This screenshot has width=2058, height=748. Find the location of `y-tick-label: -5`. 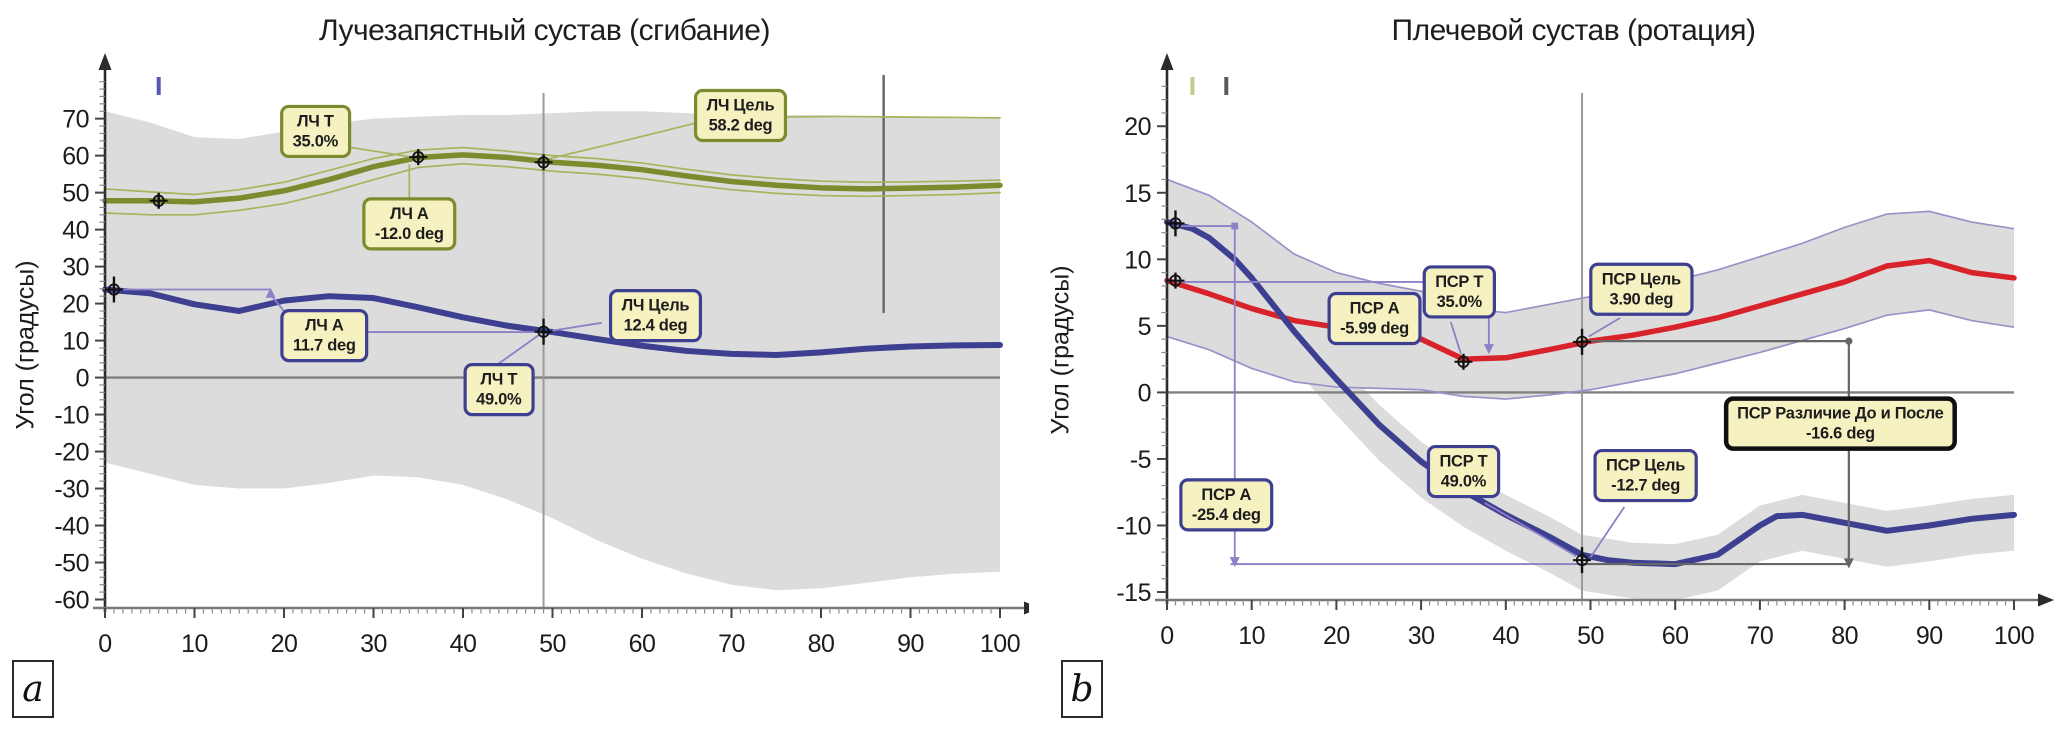

y-tick-label: -5 is located at coordinates (1140, 460).